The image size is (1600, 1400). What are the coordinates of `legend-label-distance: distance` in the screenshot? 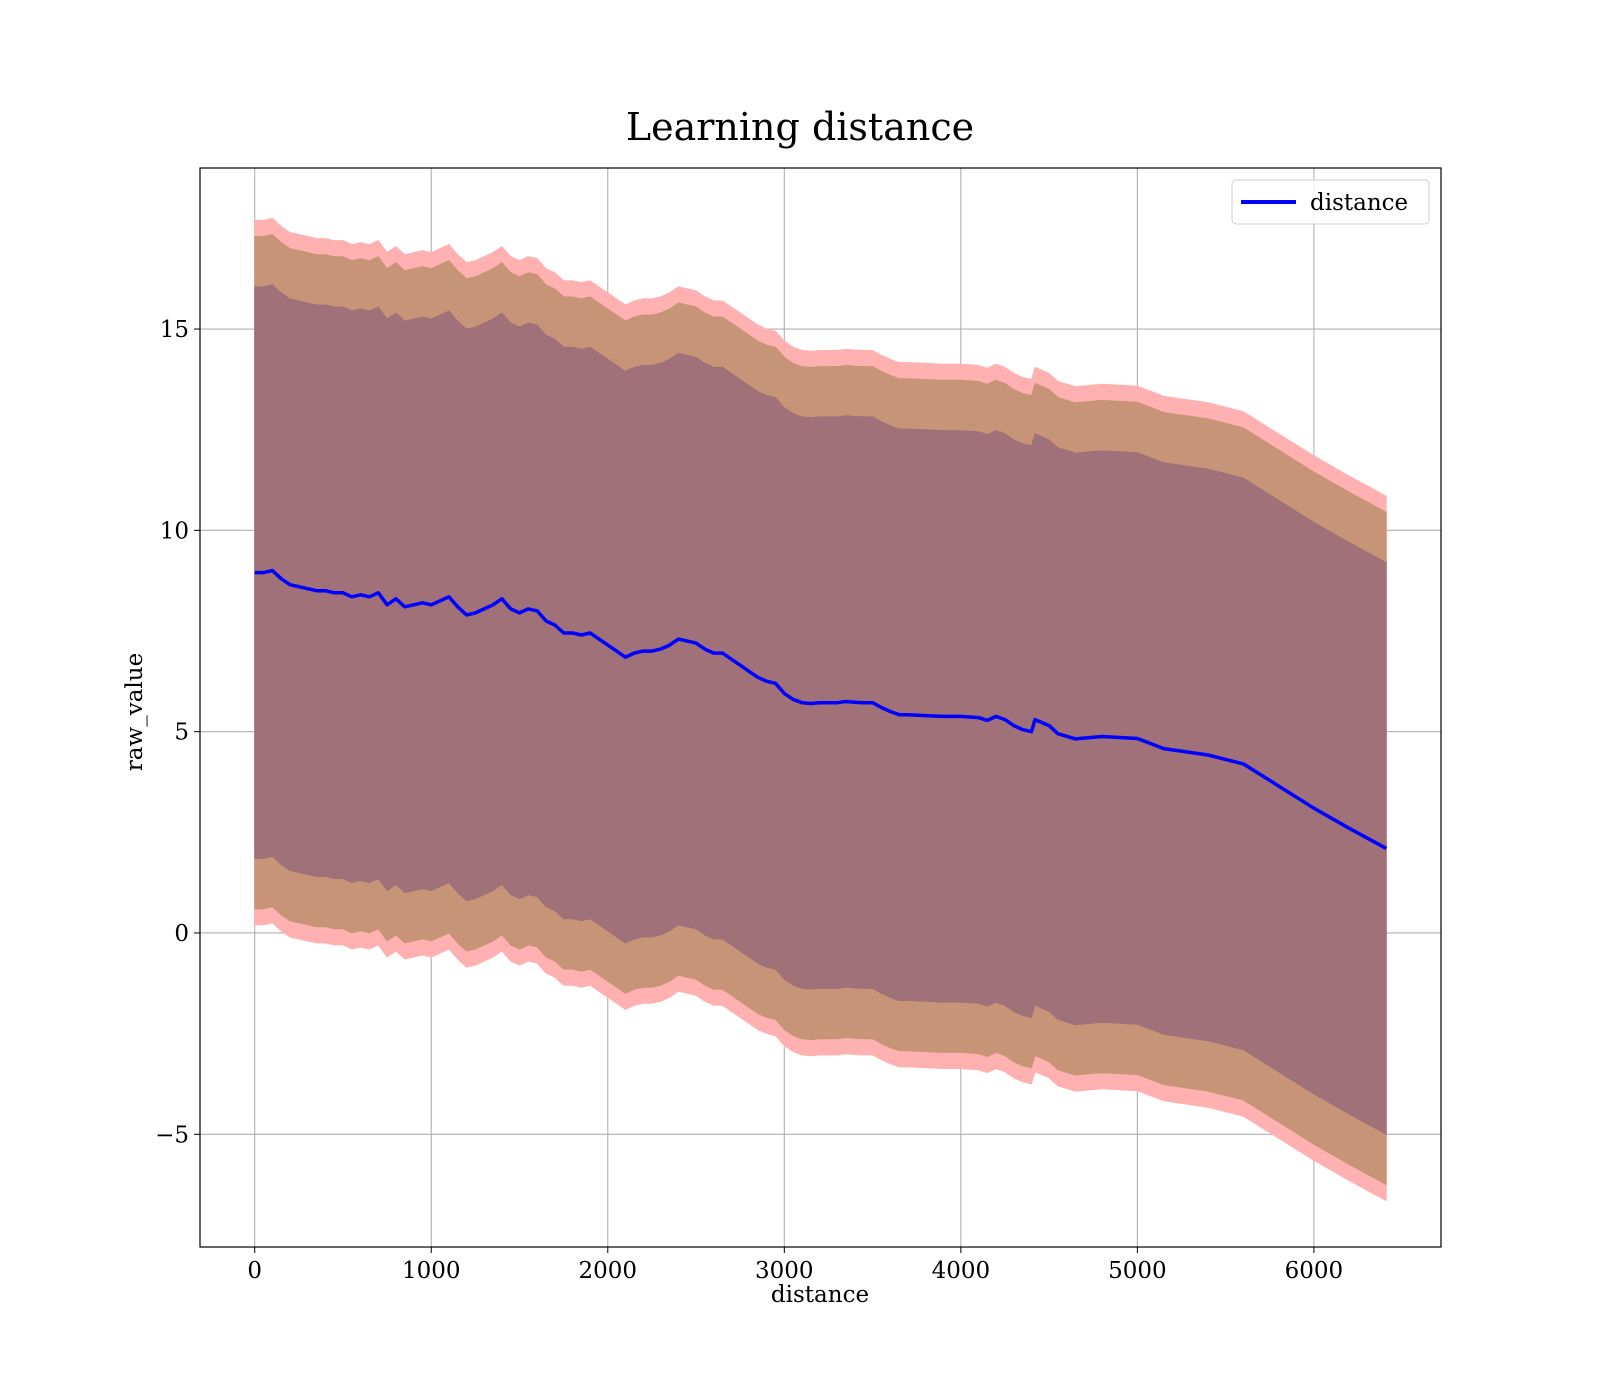 It's located at (1359, 203).